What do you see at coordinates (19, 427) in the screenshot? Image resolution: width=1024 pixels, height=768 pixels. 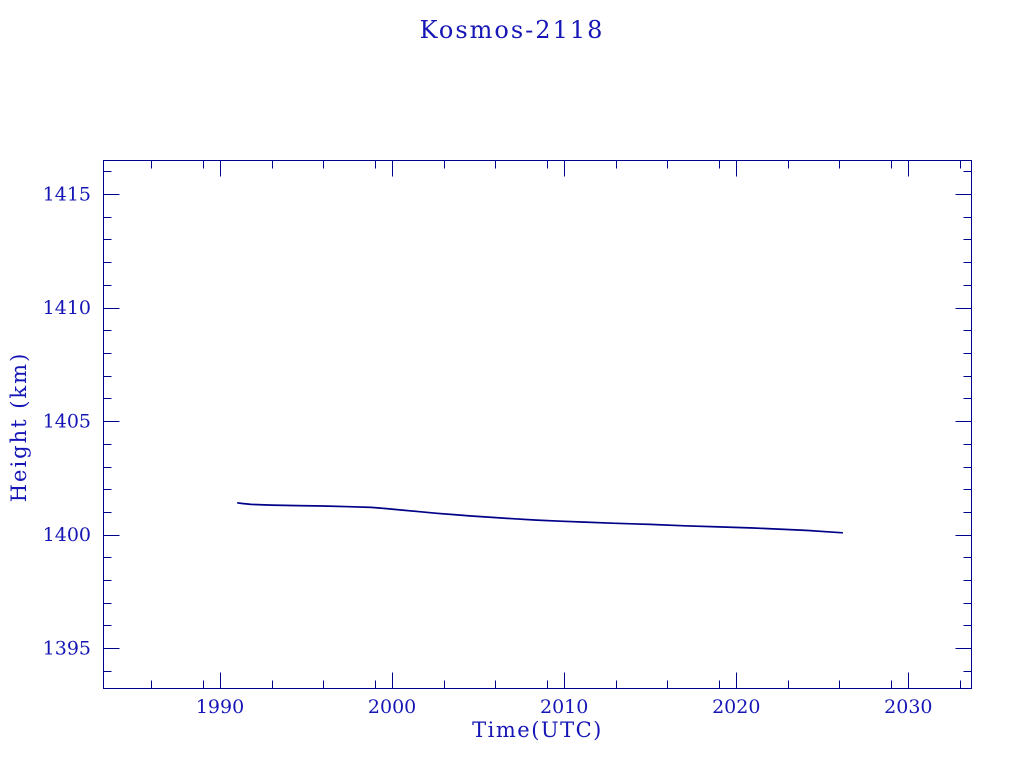 I see `y-axis-title: Height (km)` at bounding box center [19, 427].